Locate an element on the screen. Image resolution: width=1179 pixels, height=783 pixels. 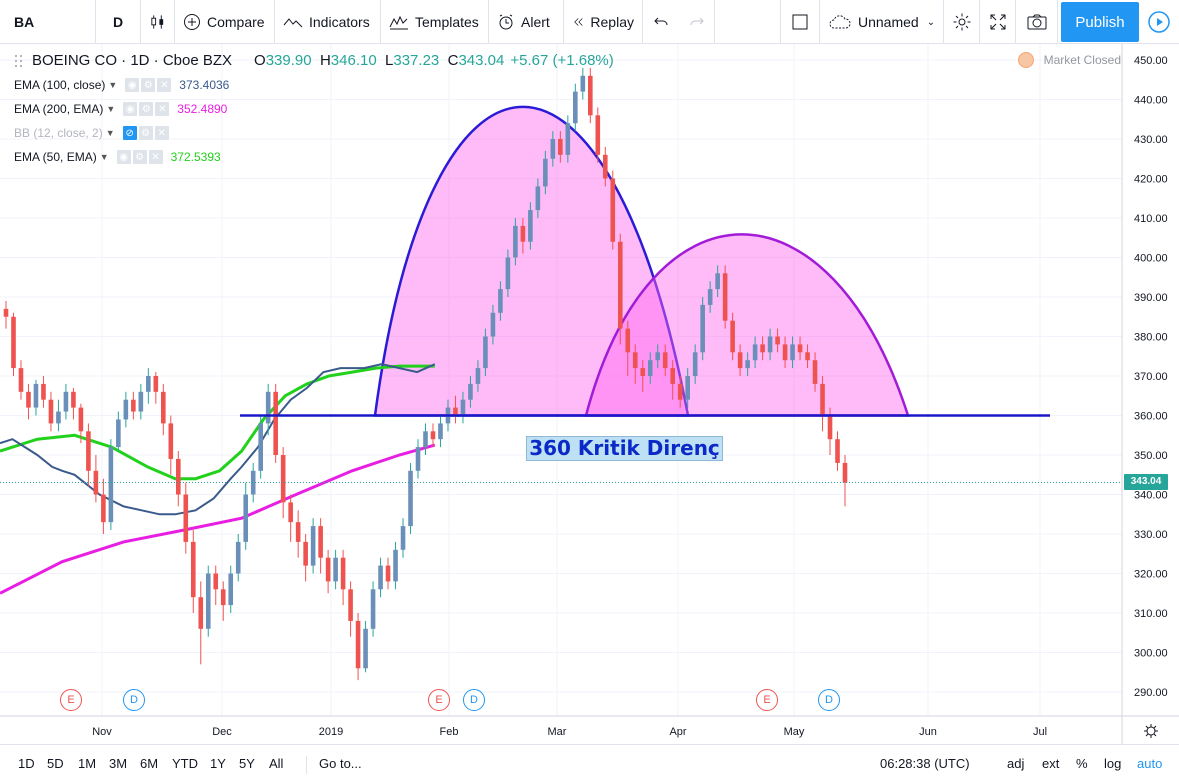
ext-toggle: ext is located at coordinates (1051, 763).